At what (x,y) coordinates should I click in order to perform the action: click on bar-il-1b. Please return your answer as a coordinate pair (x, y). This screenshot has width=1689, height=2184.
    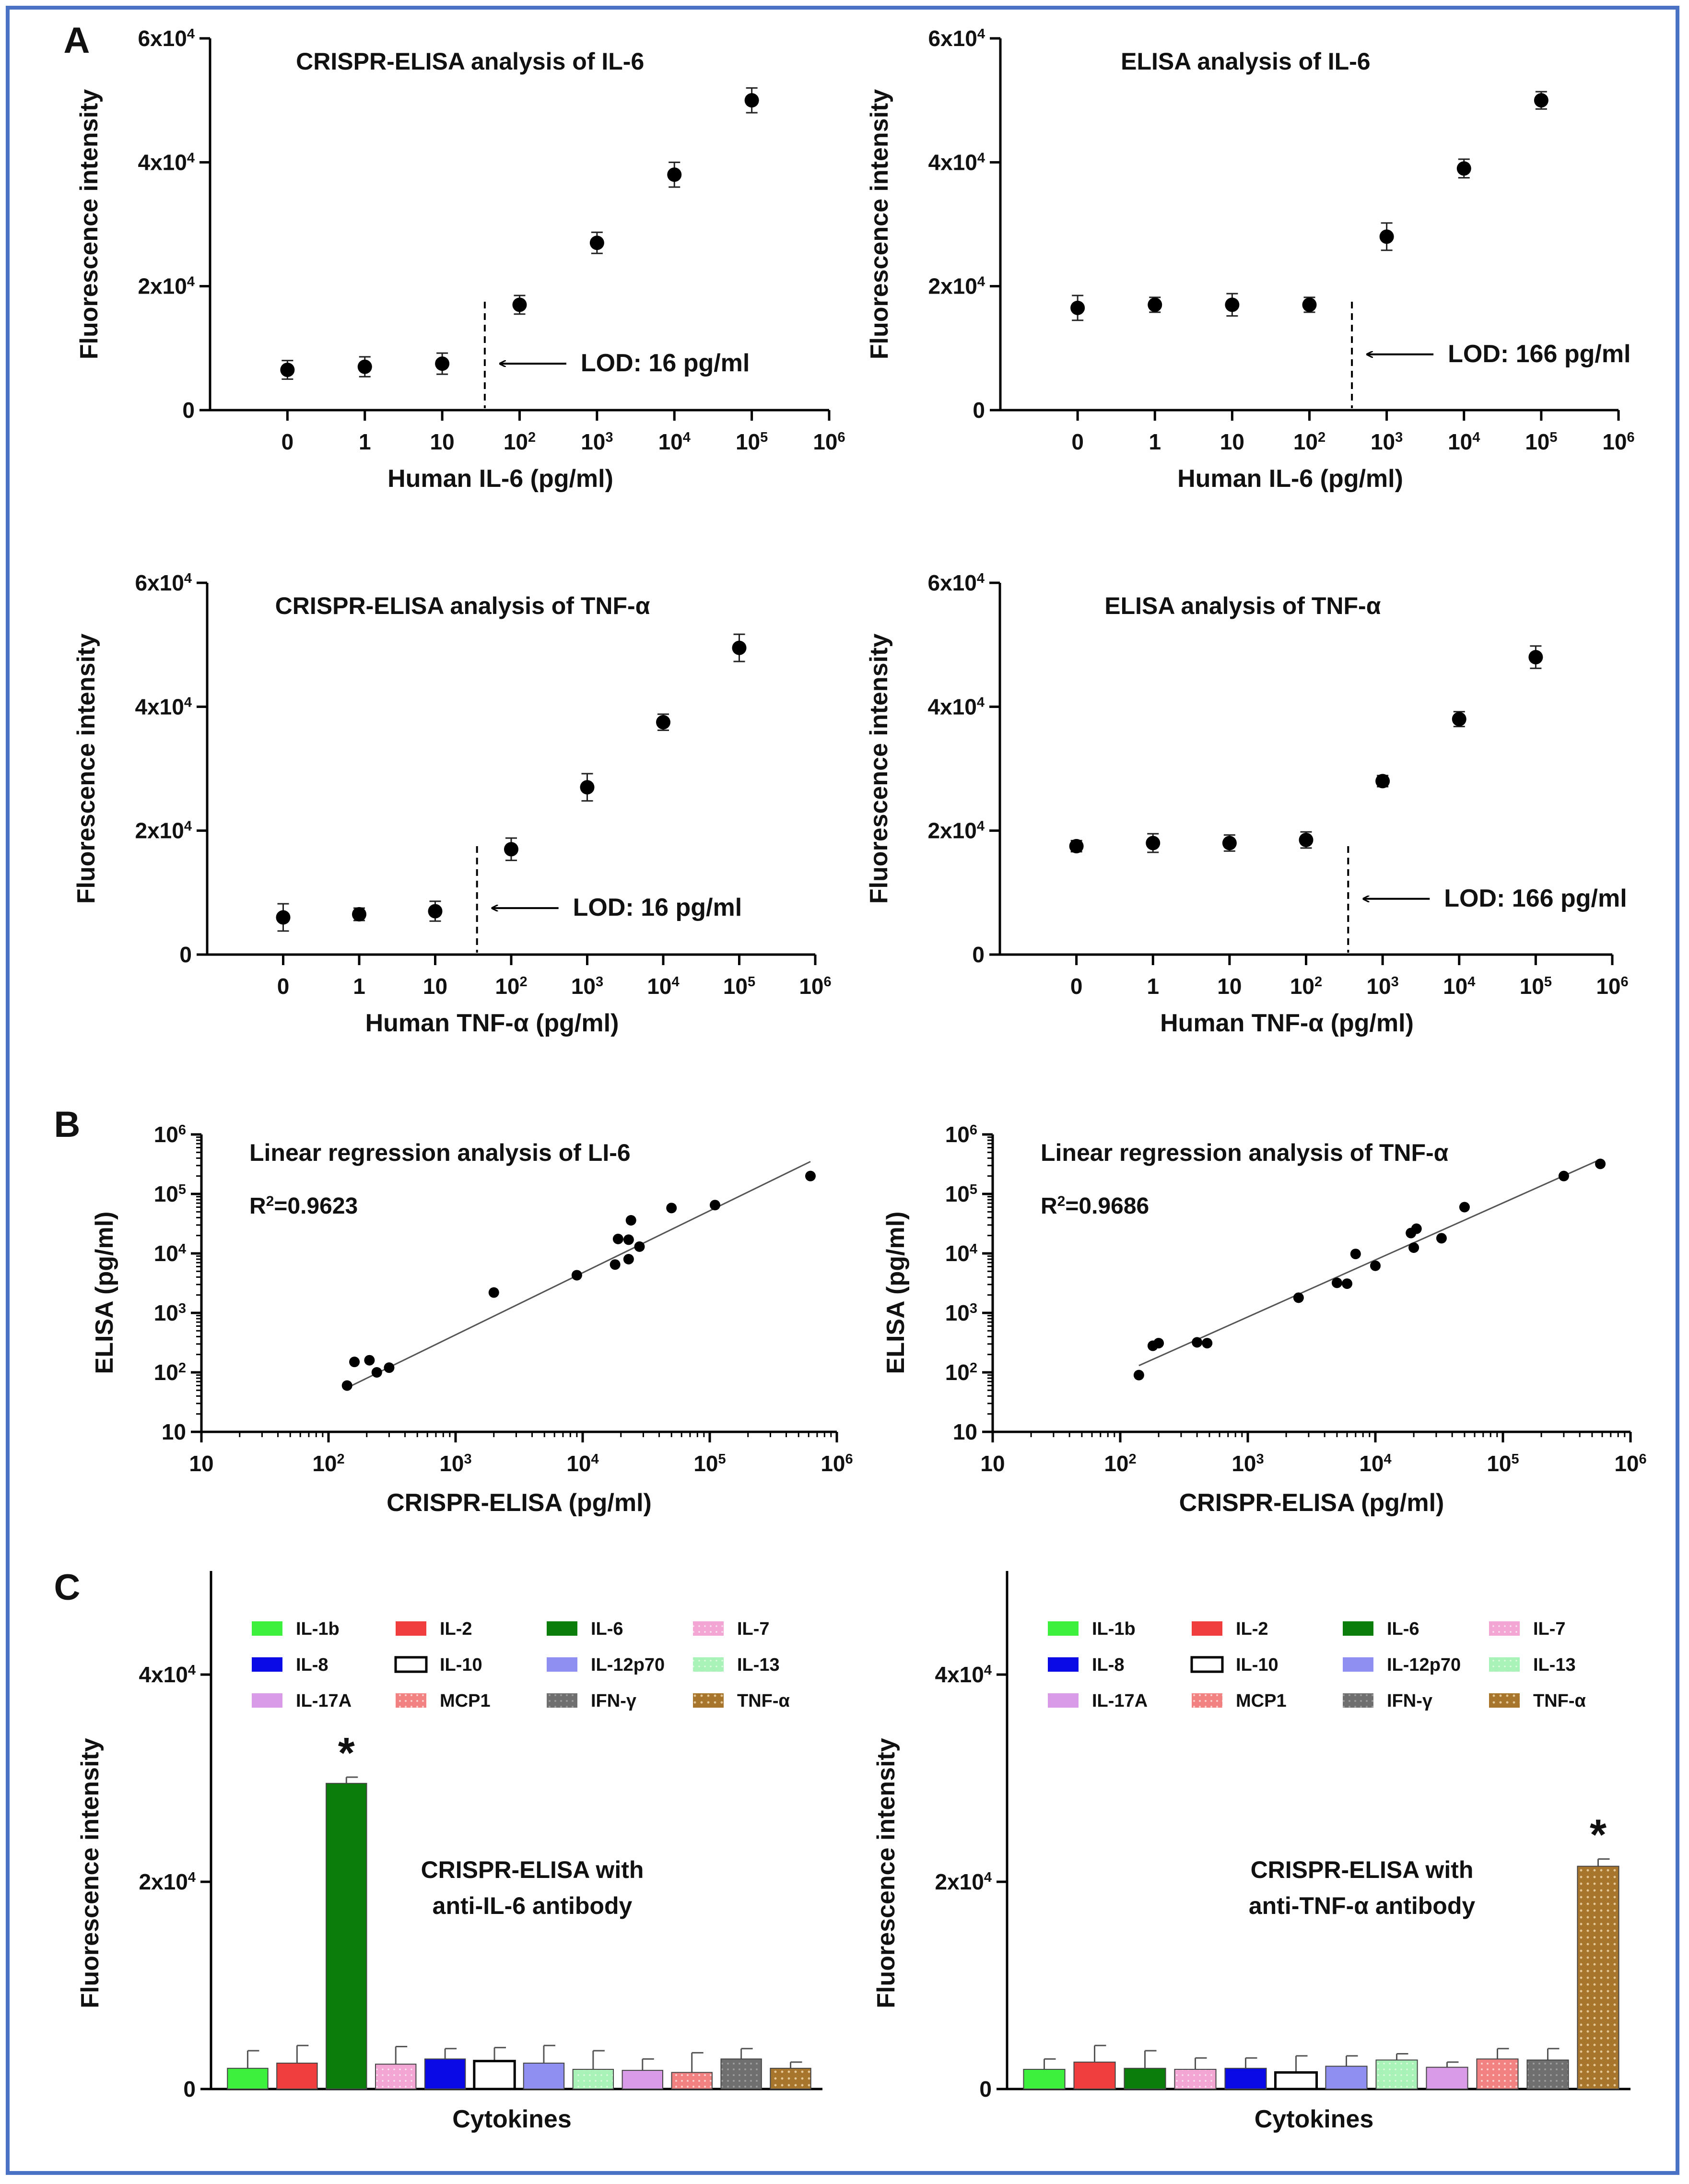
    Looking at the image, I should click on (248, 2070).